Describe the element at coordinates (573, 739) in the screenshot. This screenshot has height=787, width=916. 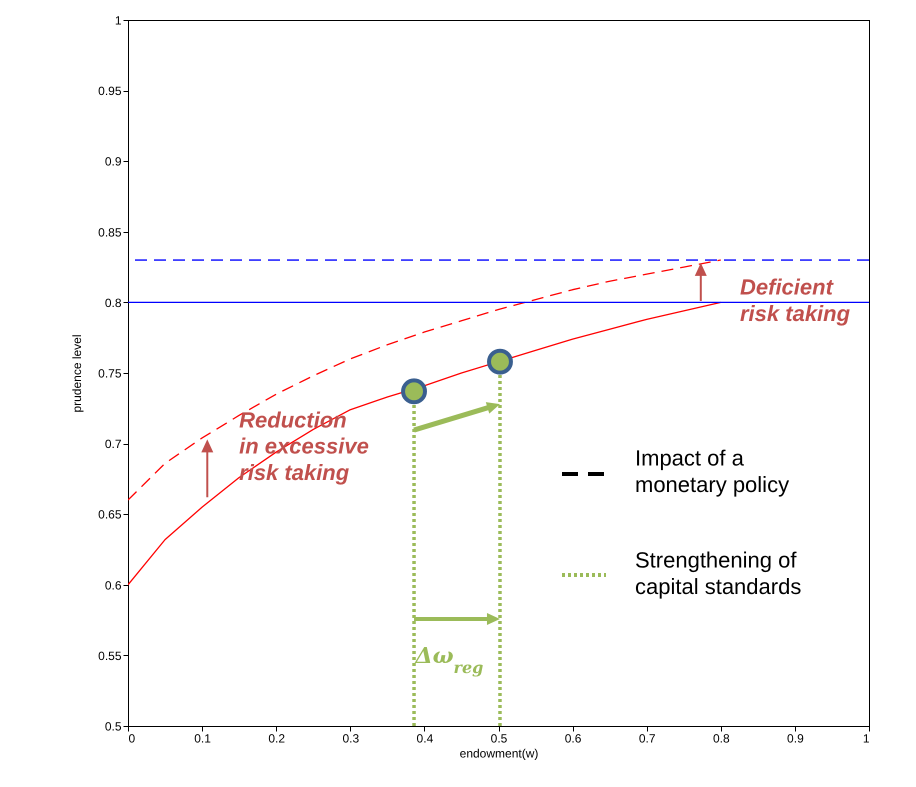
I see `x-tick-label: 0.6` at that location.